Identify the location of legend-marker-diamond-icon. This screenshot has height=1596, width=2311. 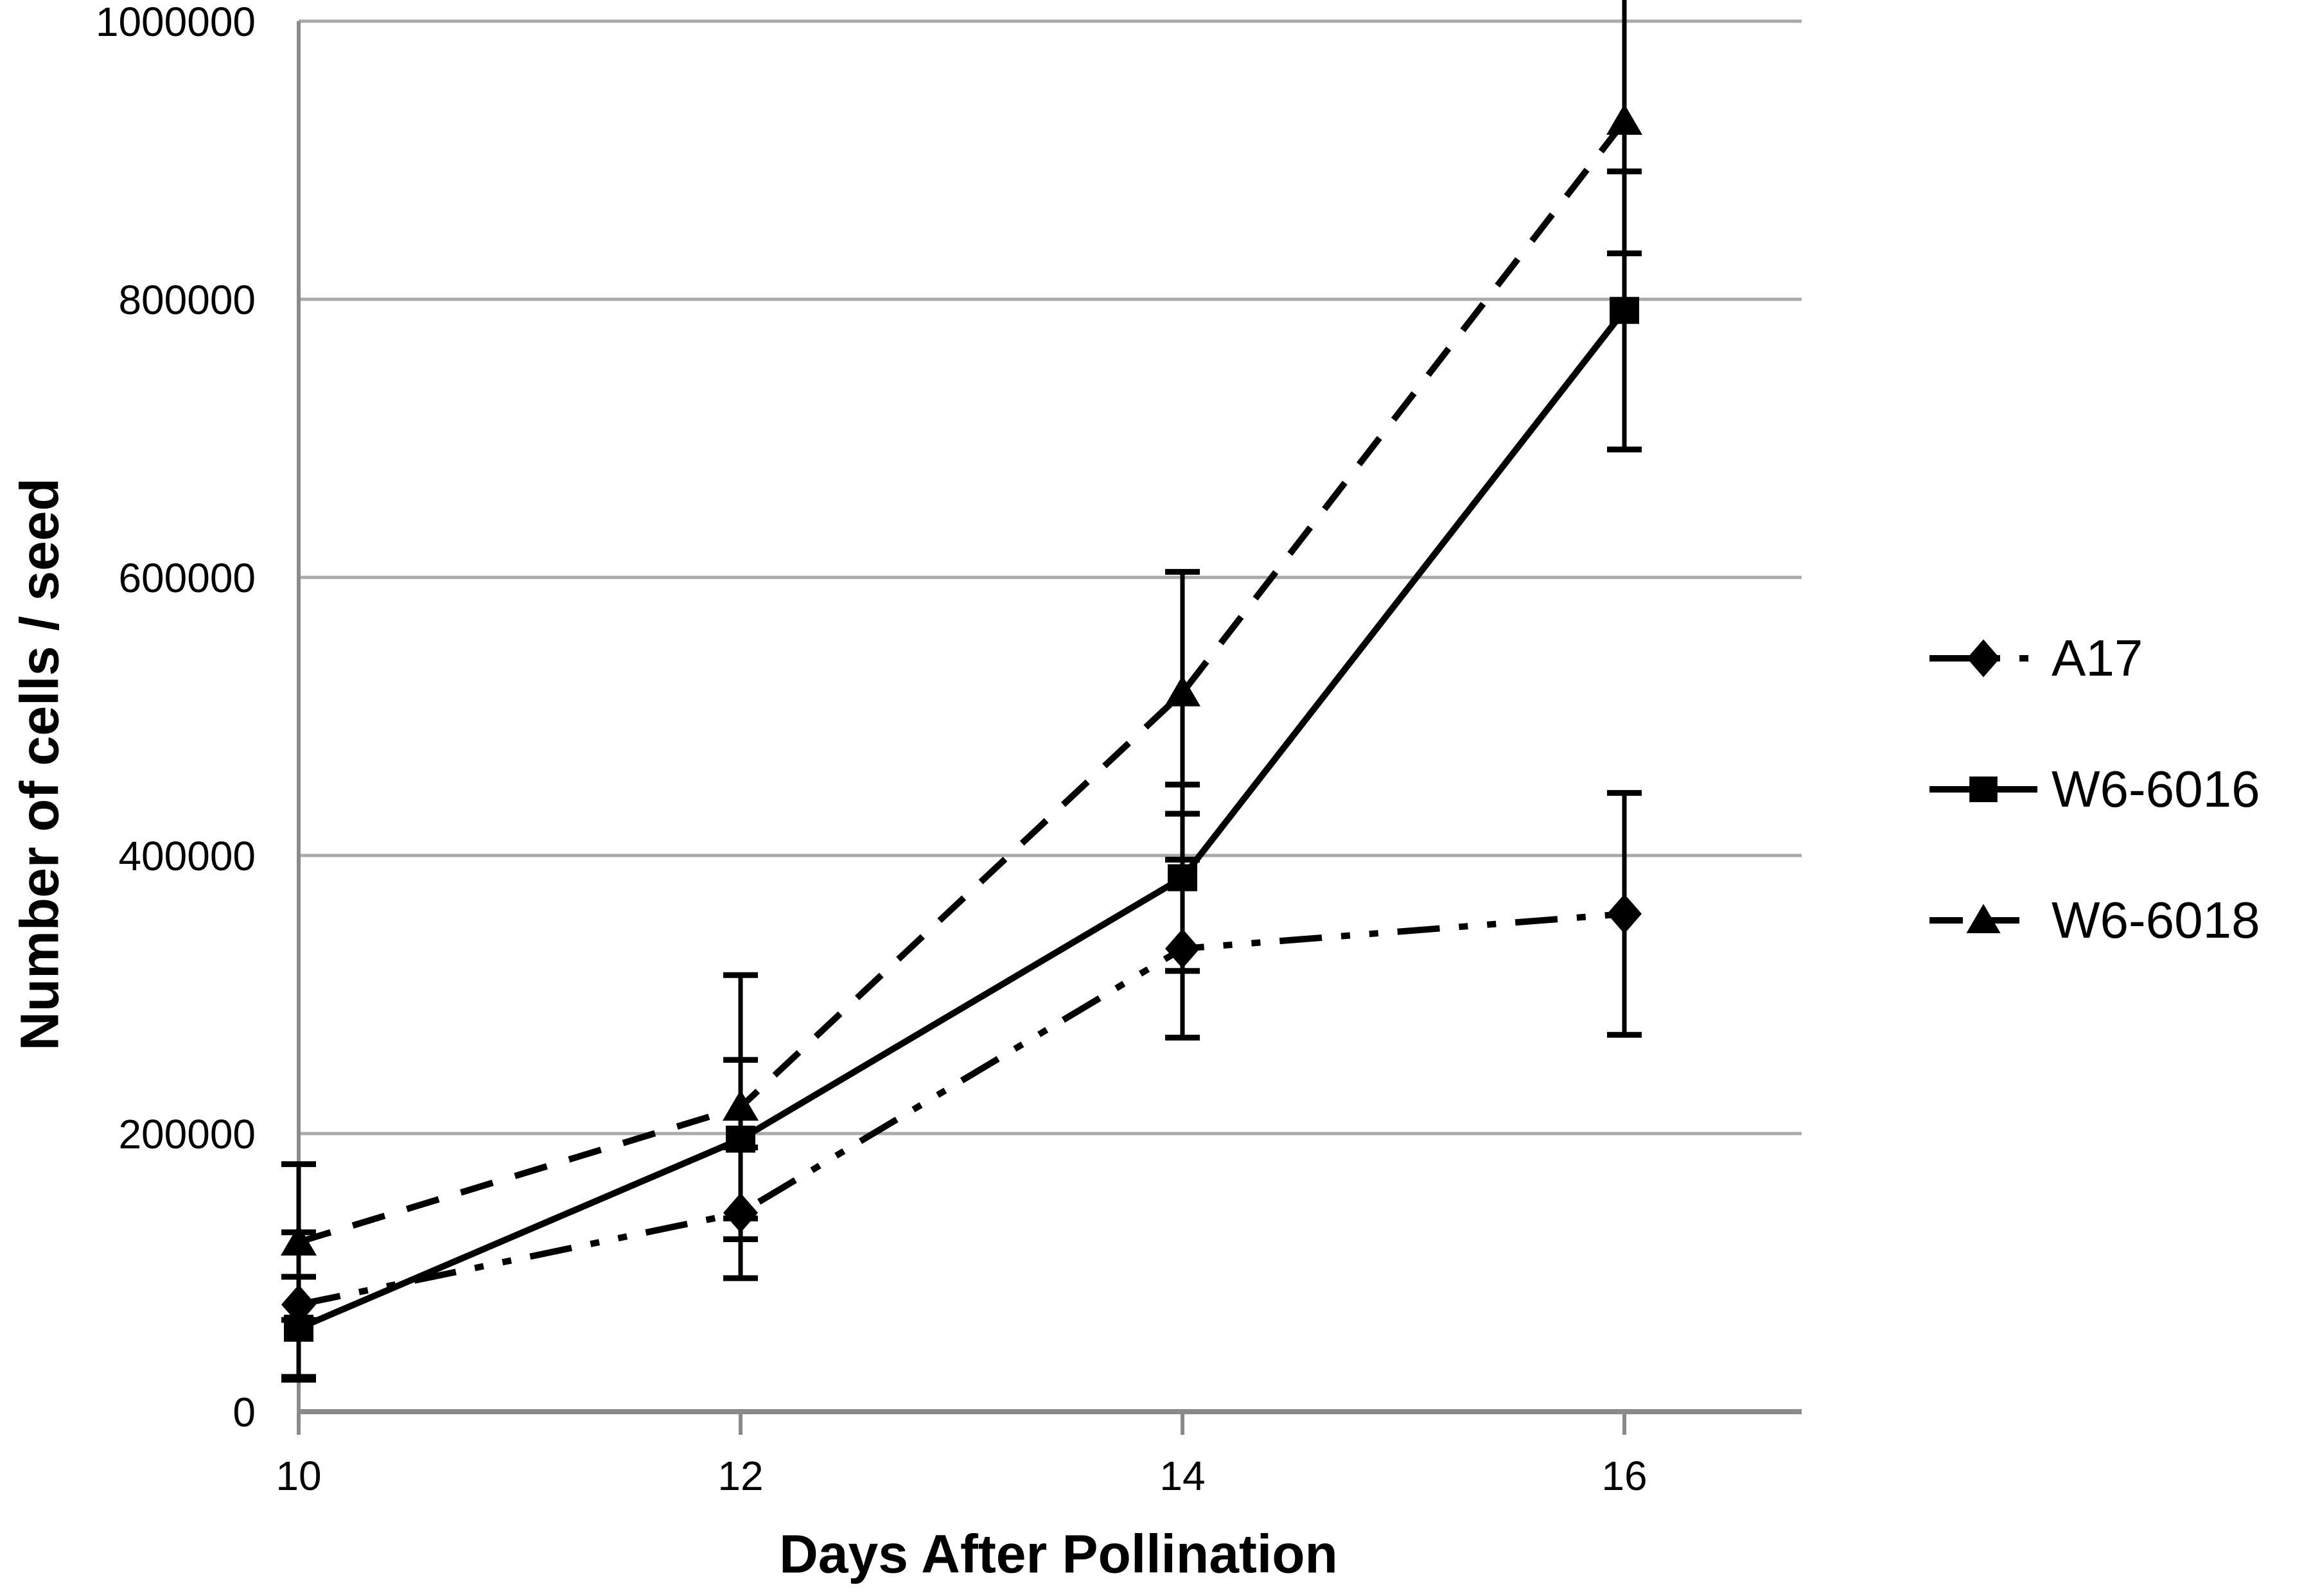
(1983, 658).